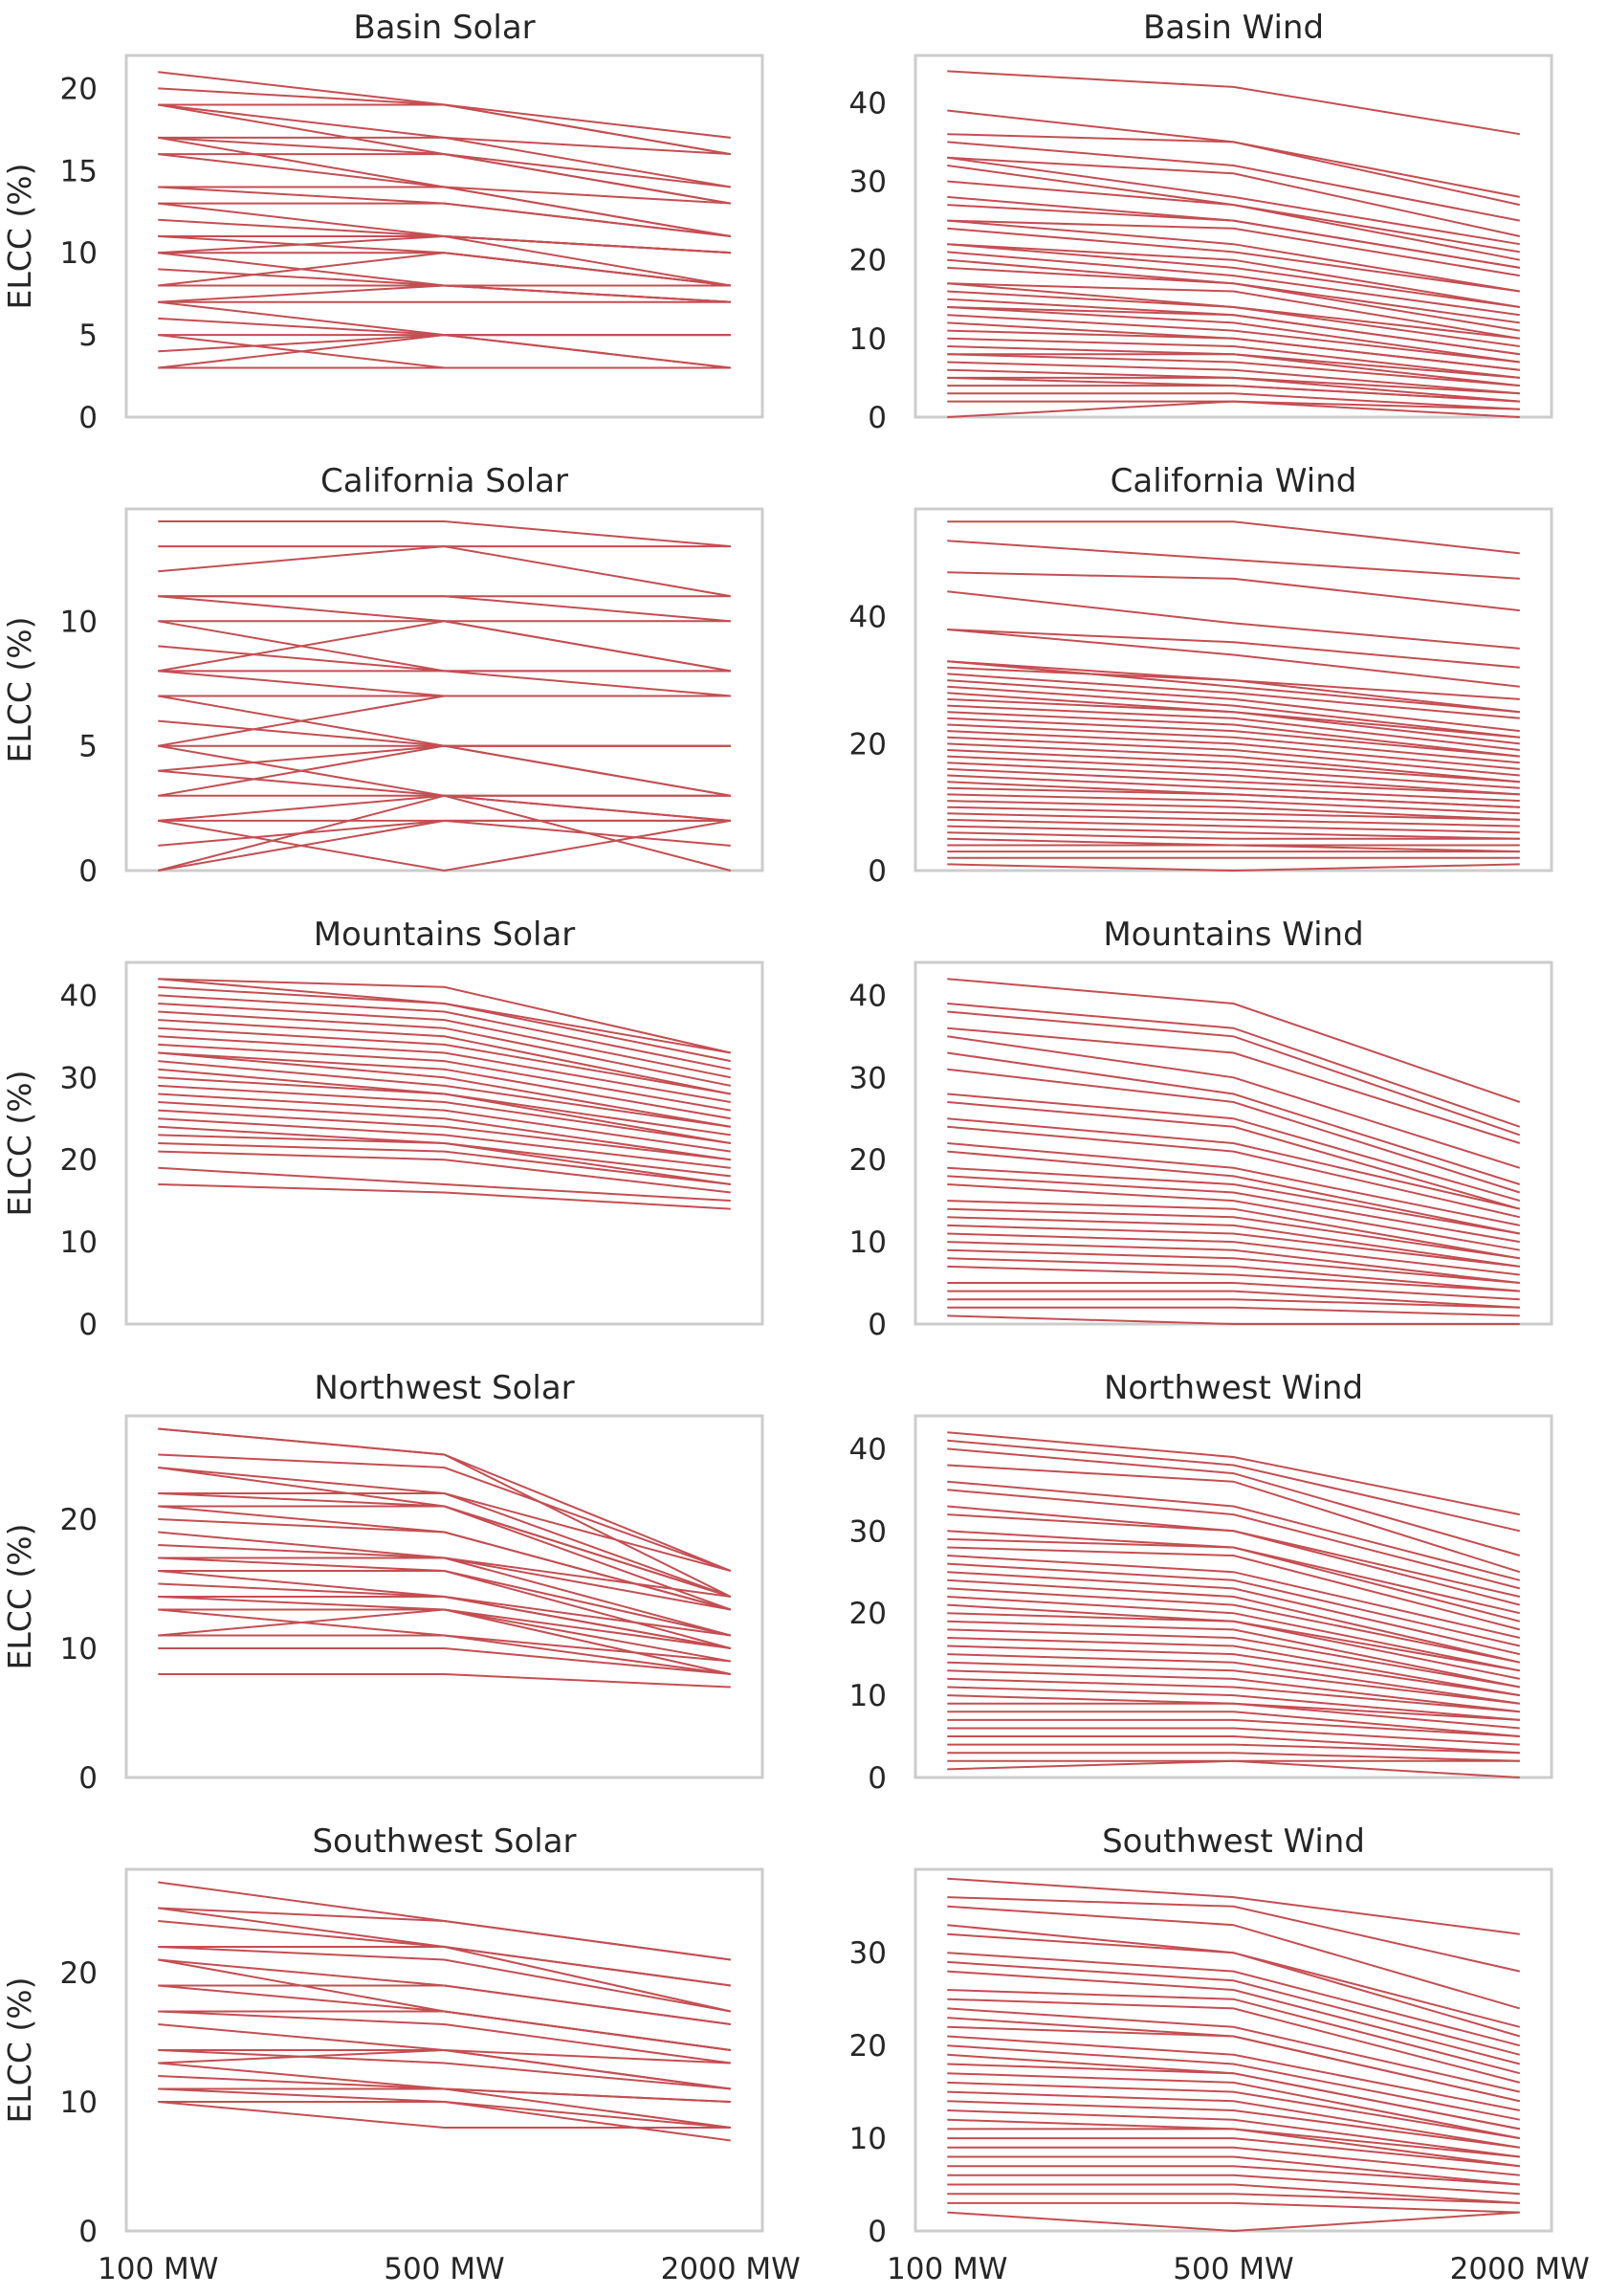 Image resolution: width=1607 pixels, height=2296 pixels. Describe the element at coordinates (1234, 1604) in the screenshot. I see `northwest-wind-series-group` at that location.